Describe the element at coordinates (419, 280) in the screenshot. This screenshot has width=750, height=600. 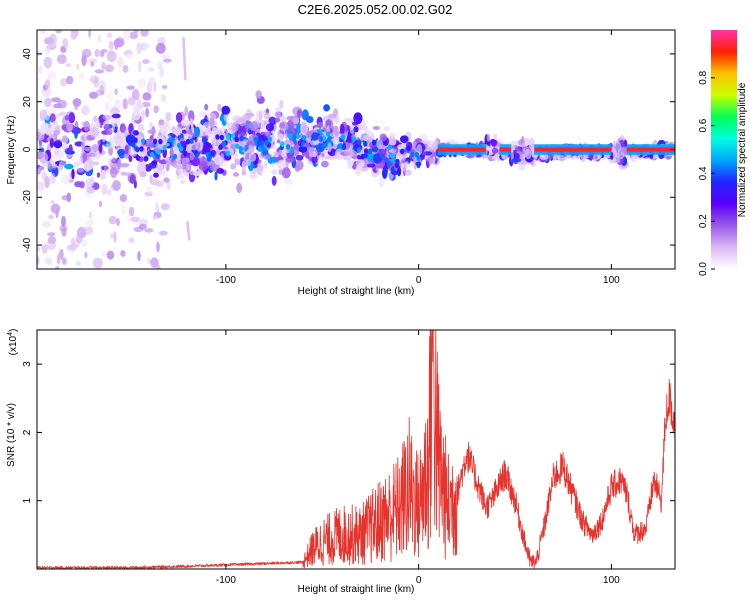
I see `x-tick-label: 0` at that location.